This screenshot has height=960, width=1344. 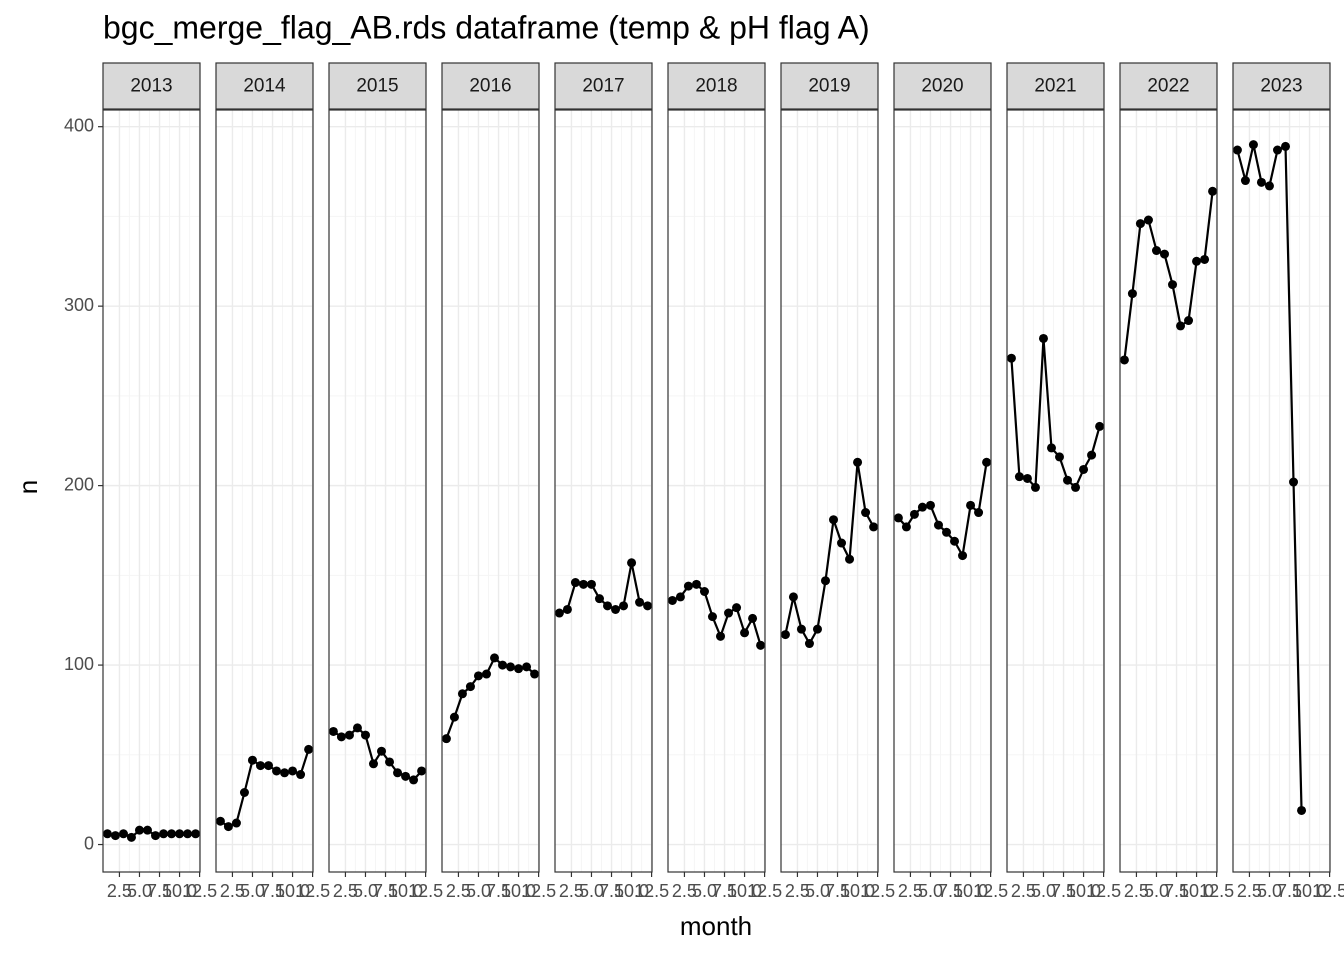 I want to click on x-axis-label: month, so click(x=716, y=926).